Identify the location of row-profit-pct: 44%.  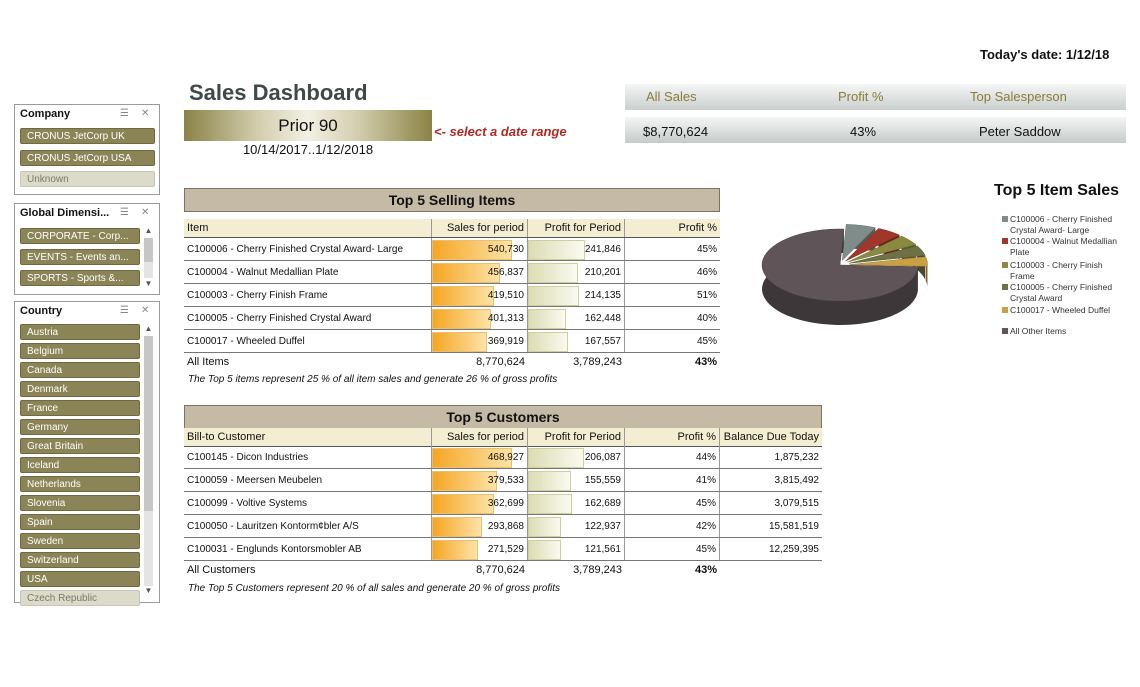
(672, 457).